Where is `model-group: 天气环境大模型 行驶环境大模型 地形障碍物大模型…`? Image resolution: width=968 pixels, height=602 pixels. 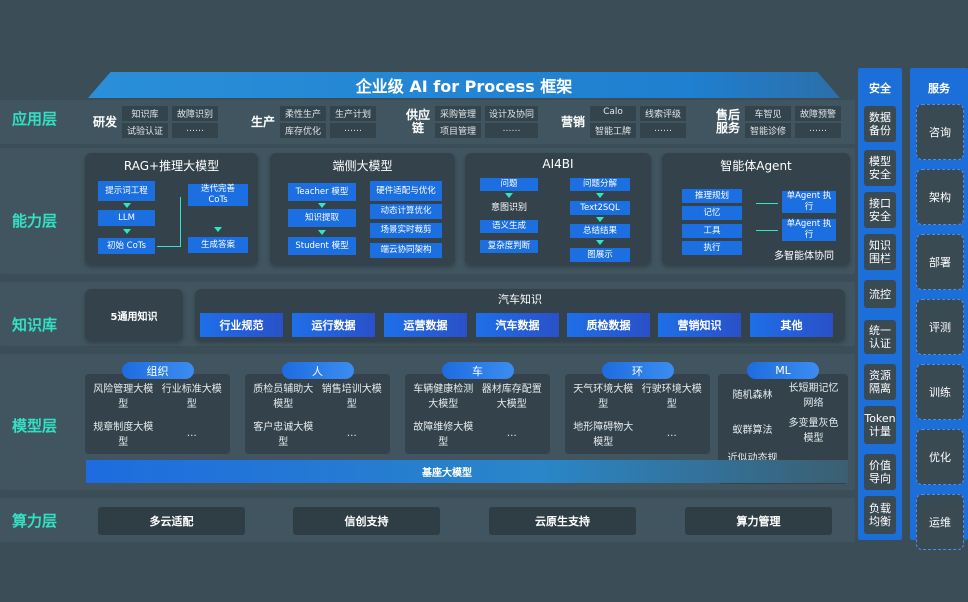
model-group: 天气环境大模型 行驶环境大模型 地形障碍物大模型… is located at coordinates (637, 414).